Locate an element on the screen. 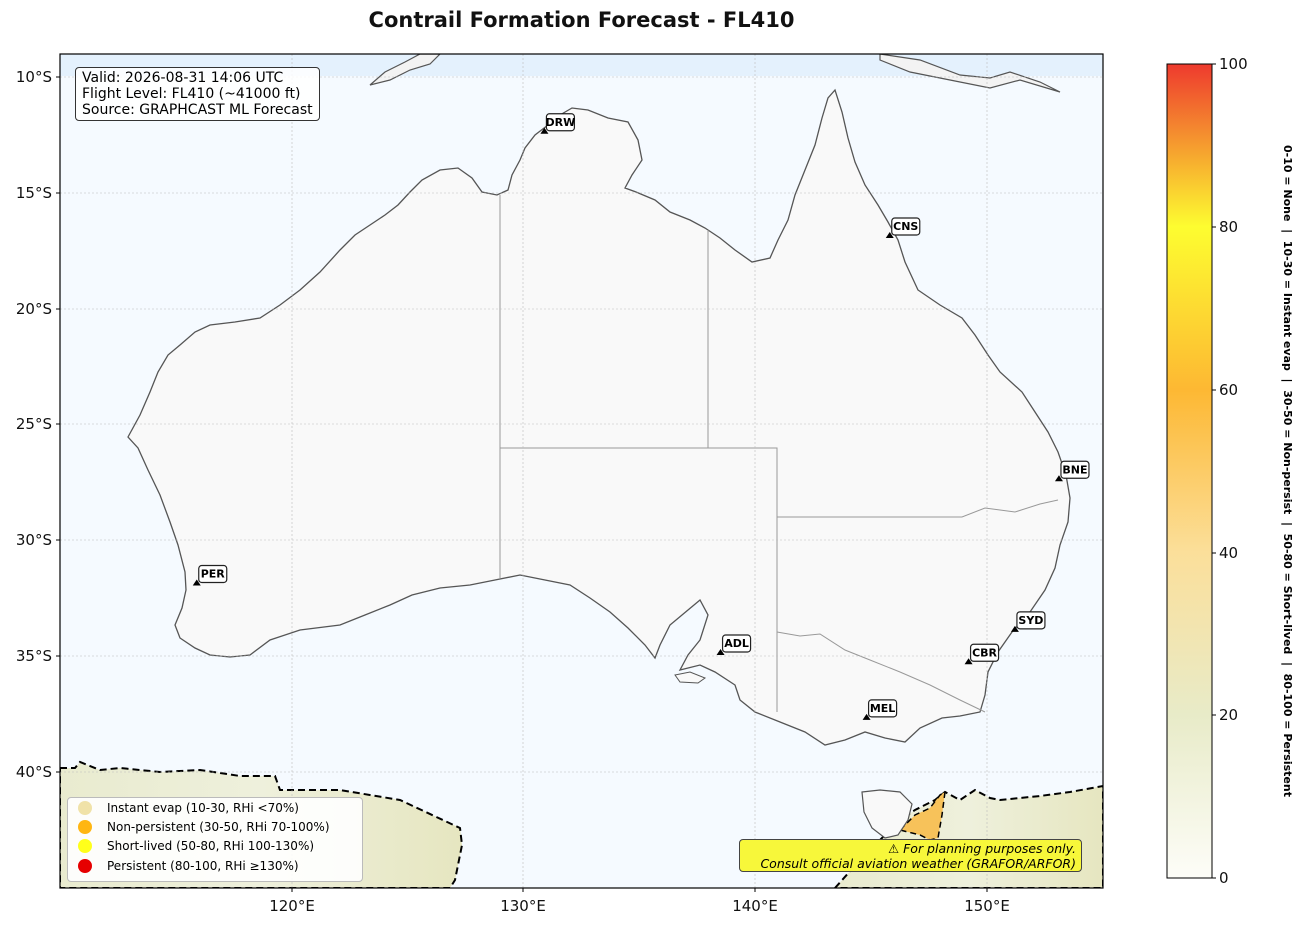 The image size is (1304, 926). forecast-source: Source: GRAPHCAST ML Forecast is located at coordinates (197, 110).